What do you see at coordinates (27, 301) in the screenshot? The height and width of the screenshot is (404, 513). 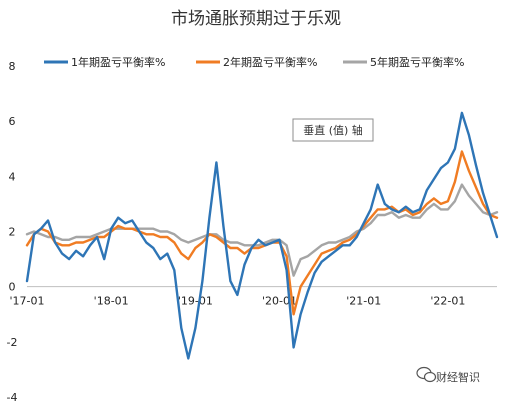 I see `x-tick-label: '17-01` at bounding box center [27, 301].